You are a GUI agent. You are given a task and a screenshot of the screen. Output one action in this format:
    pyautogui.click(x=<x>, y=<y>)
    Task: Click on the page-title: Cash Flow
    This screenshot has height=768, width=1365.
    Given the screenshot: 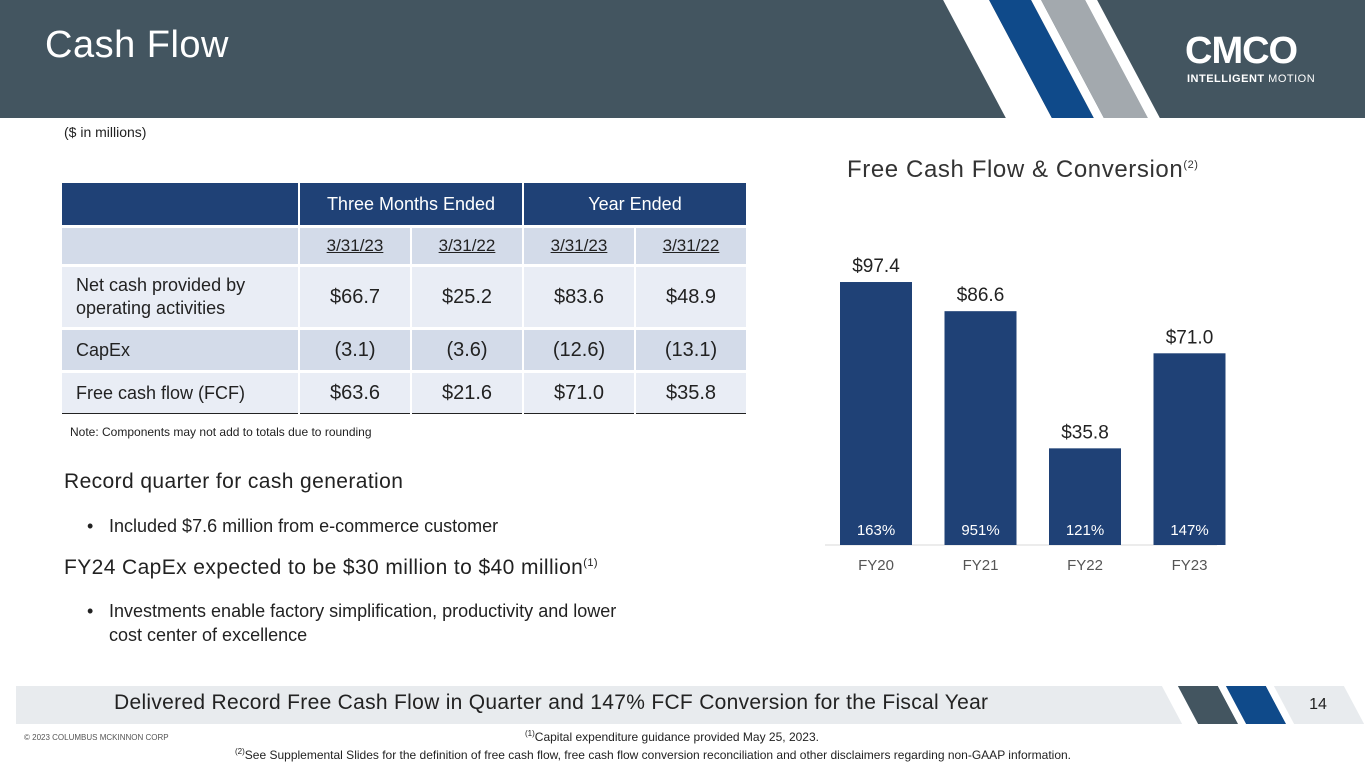 What is the action you would take?
    pyautogui.click(x=137, y=45)
    